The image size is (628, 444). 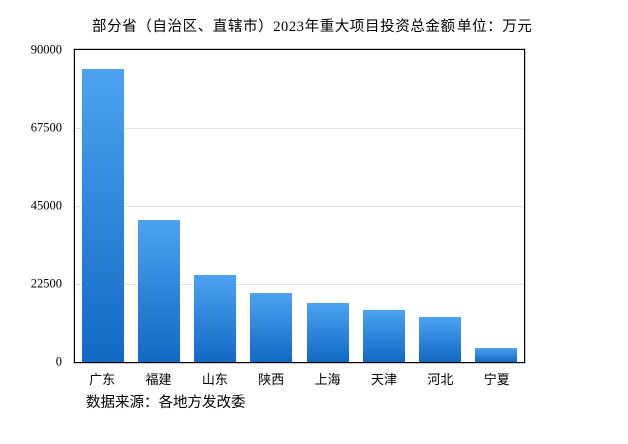 I want to click on x-axis-label: 广东, so click(x=102, y=379).